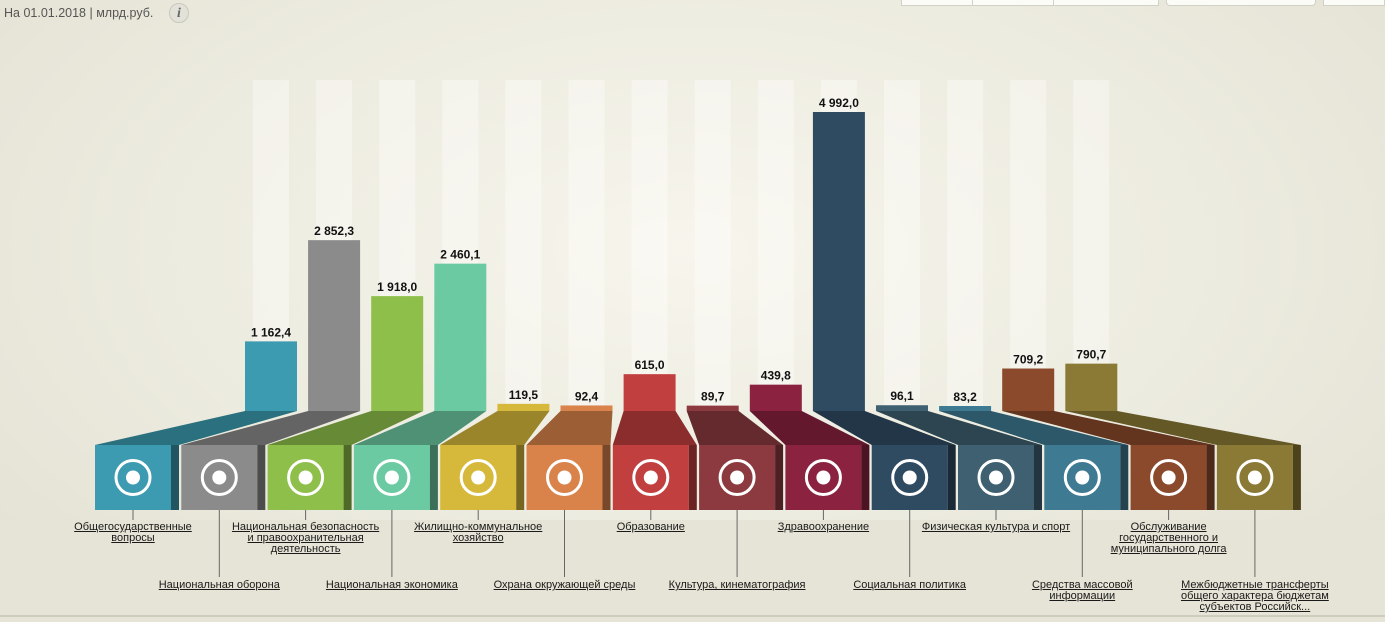 The image size is (1385, 622). Describe the element at coordinates (460, 255) in the screenshot. I see `value-label-4: 2 460,1` at that location.